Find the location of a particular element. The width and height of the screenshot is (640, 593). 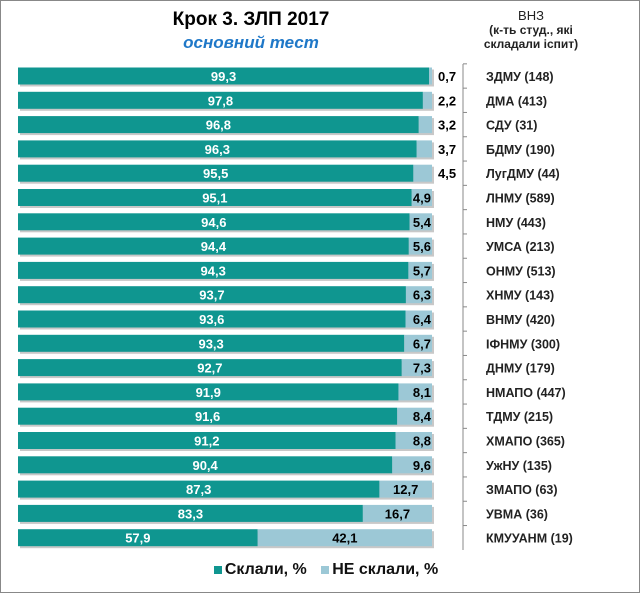

category-label: ХНМУ (143) is located at coordinates (520, 296).